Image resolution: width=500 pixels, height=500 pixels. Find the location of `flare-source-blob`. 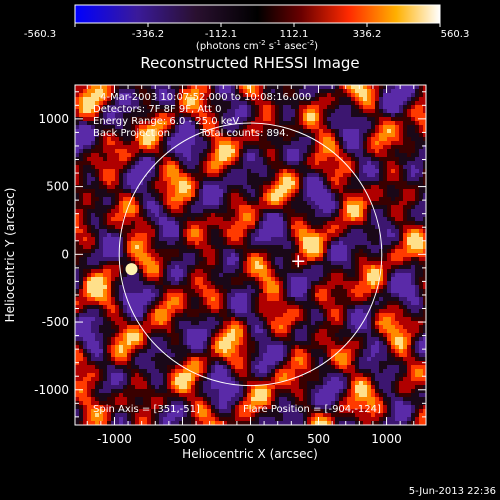

flare-source-blob is located at coordinates (131, 269).